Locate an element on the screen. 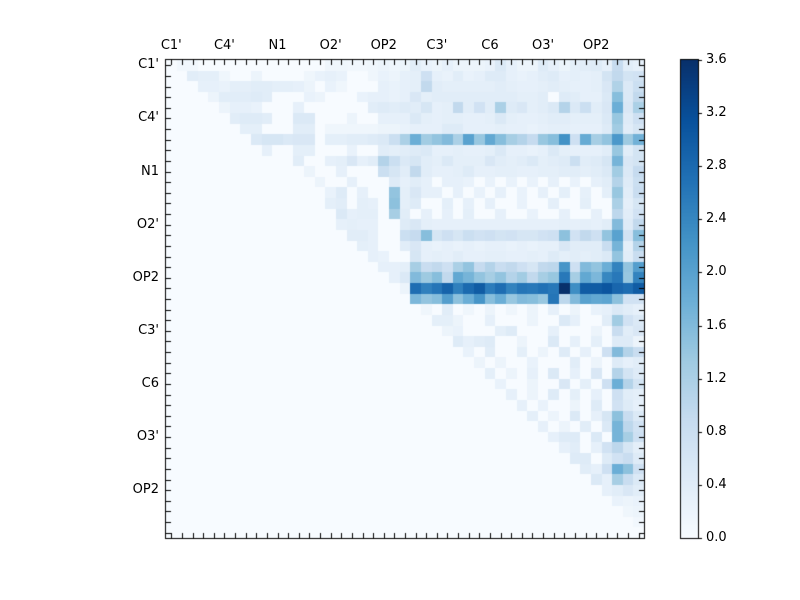 The image size is (800, 600). y-axis-label: N1 is located at coordinates (150, 171).